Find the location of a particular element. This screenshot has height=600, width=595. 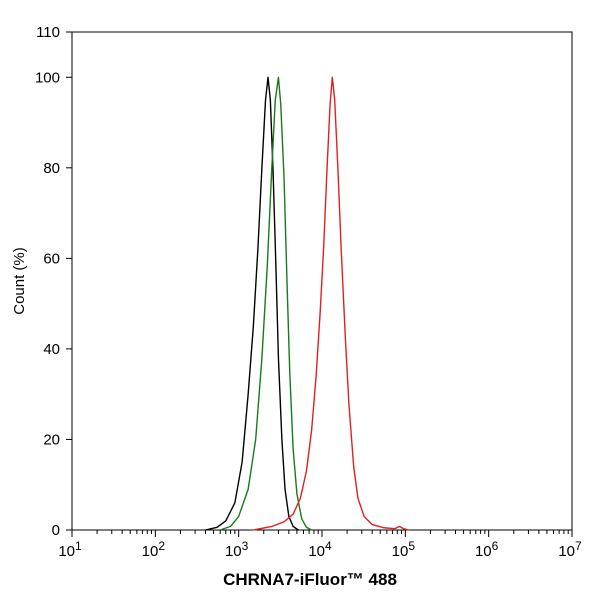

y-tick-label: 100 is located at coordinates (47, 77).